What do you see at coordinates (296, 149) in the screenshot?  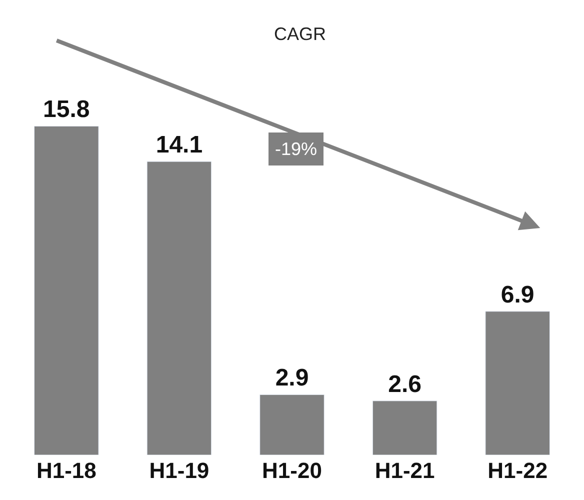 I see `annotation: -19%` at bounding box center [296, 149].